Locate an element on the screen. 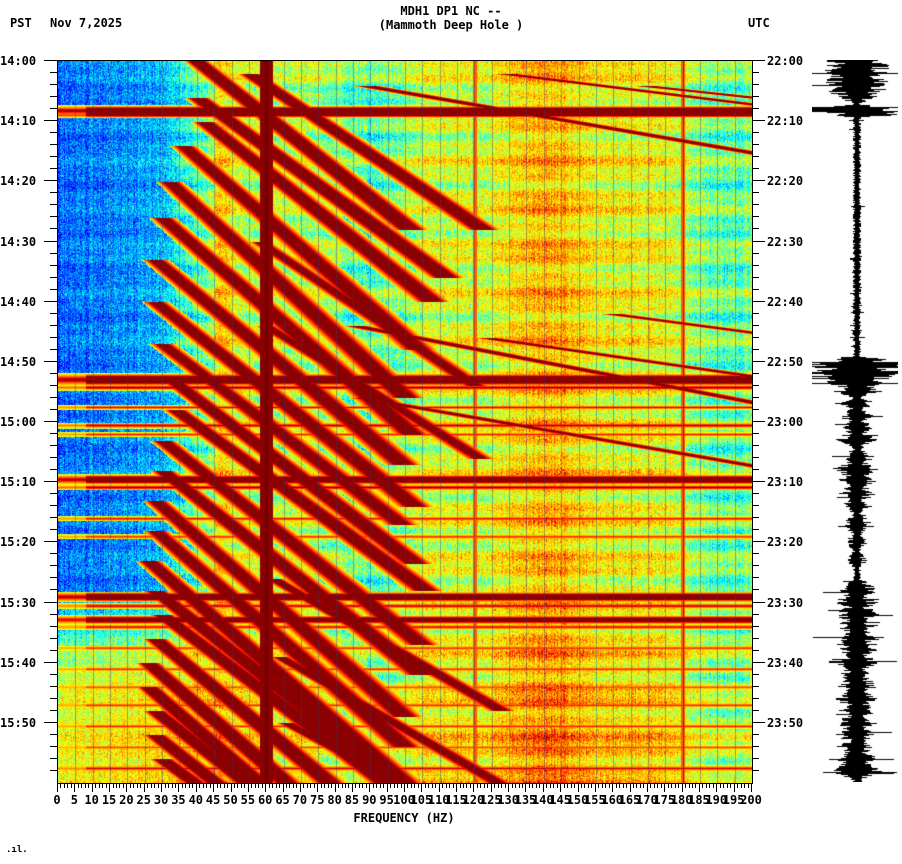 This screenshot has width=902, height=864. freq-tick-label: 65 is located at coordinates (282, 800).